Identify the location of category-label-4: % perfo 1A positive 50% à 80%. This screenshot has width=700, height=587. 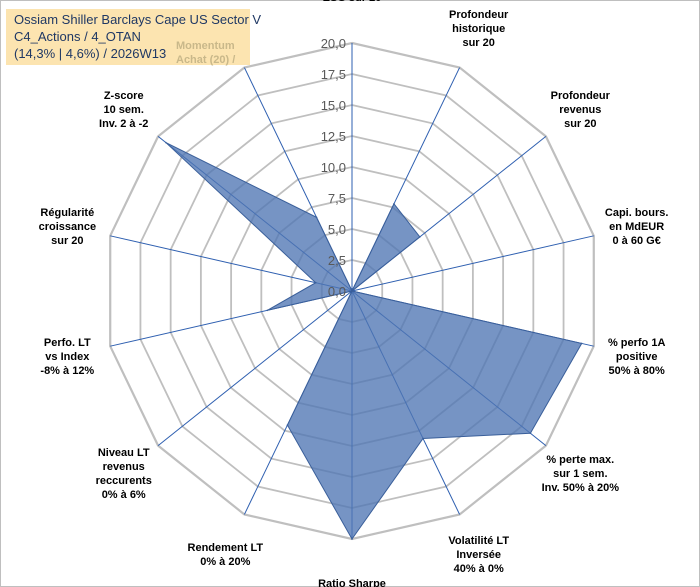
(637, 357).